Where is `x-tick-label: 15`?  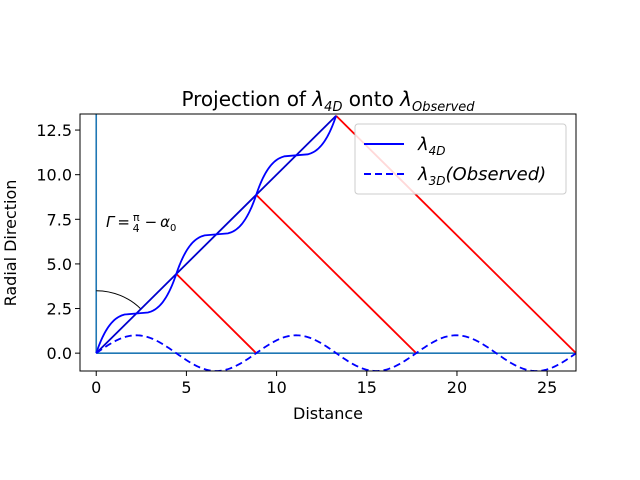
x-tick-label: 15 is located at coordinates (367, 387).